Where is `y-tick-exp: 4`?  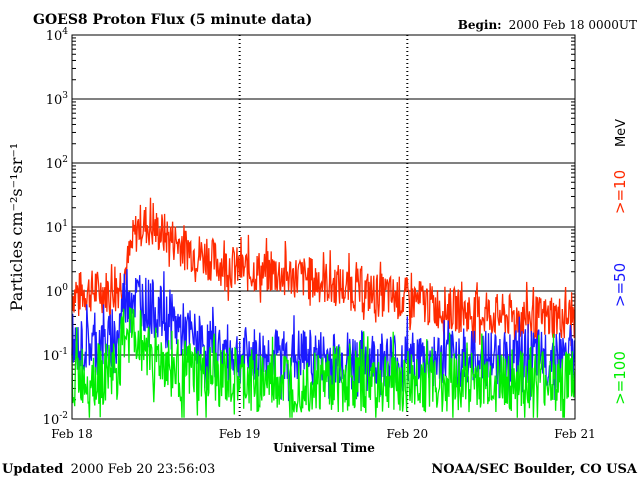 y-tick-exp: 4 is located at coordinates (65, 32).